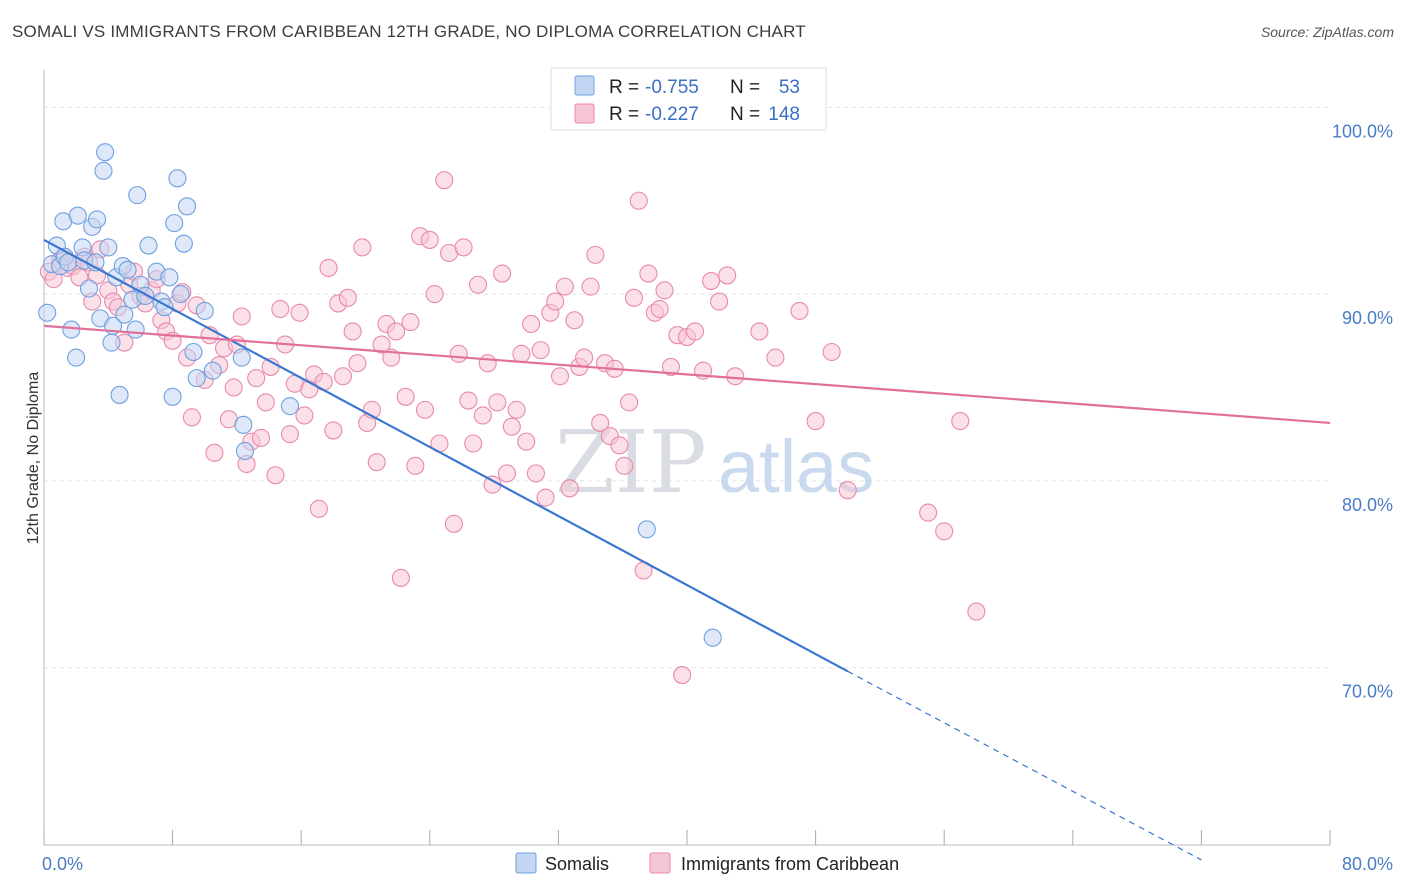 This screenshot has width=1406, height=892. What do you see at coordinates (1367, 318) in the screenshot?
I see `y-tick-label-1: 90.0%` at bounding box center [1367, 318].